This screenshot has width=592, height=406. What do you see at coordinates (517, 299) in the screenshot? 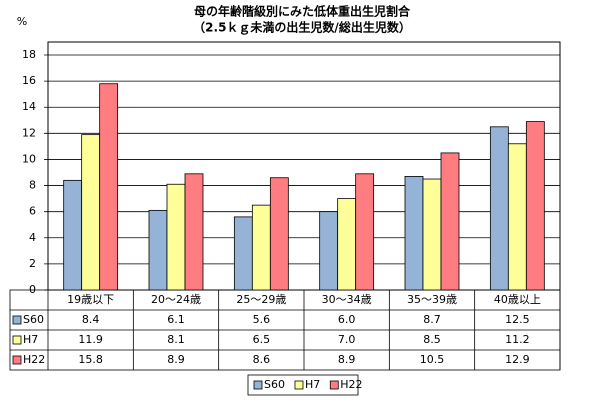
I see `x-tick-label: 40歳以上` at bounding box center [517, 299].